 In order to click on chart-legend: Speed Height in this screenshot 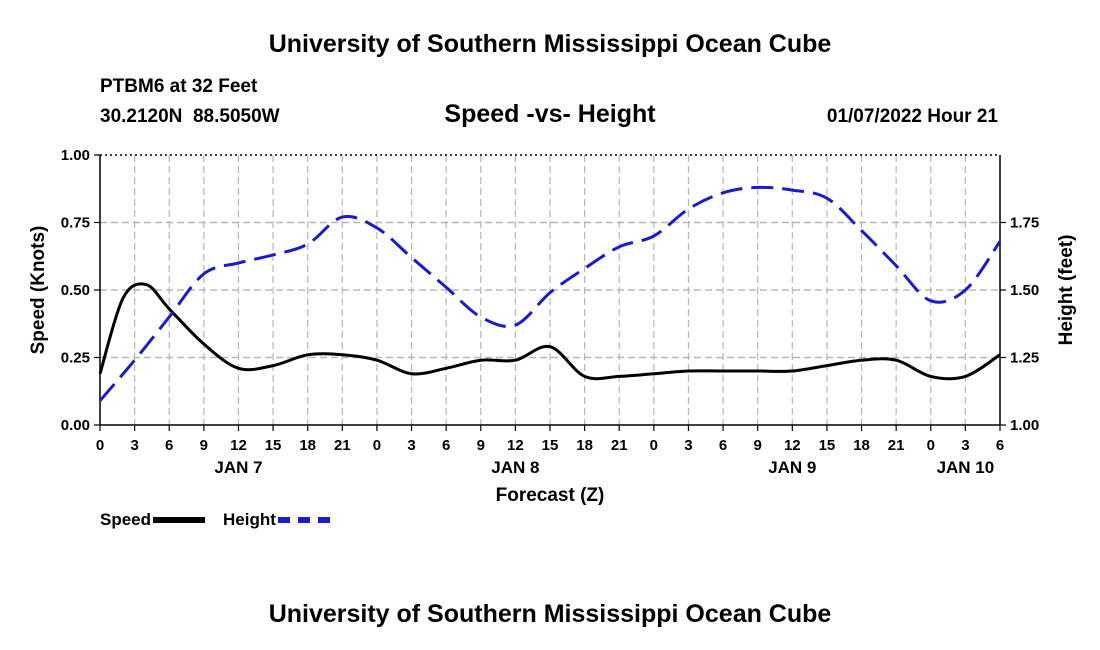, I will do `click(224, 520)`.